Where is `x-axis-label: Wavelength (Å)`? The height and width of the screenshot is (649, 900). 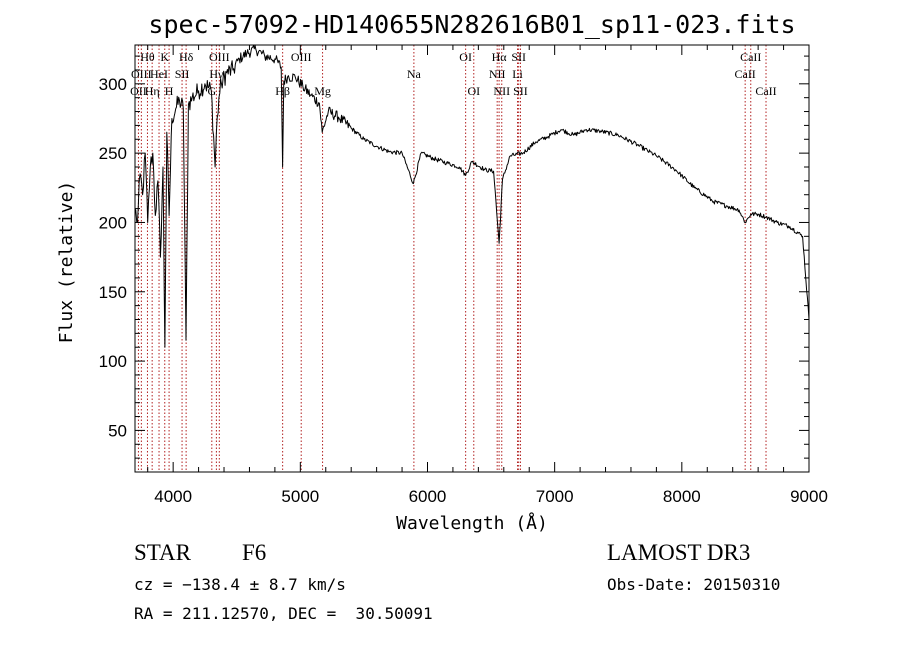
x-axis-label: Wavelength (Å) is located at coordinates (472, 523).